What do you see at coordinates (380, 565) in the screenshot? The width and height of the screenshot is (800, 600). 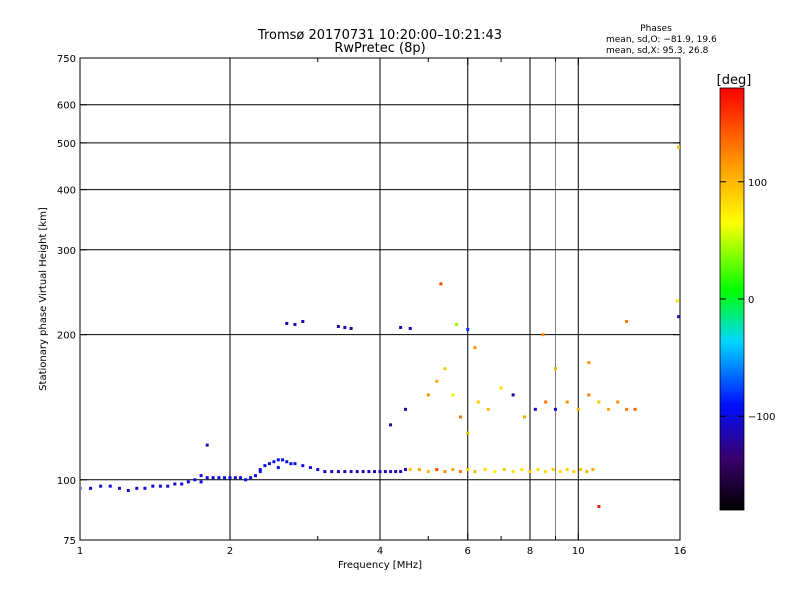 I see `x-axis-label: Frequency [MHz]` at bounding box center [380, 565].